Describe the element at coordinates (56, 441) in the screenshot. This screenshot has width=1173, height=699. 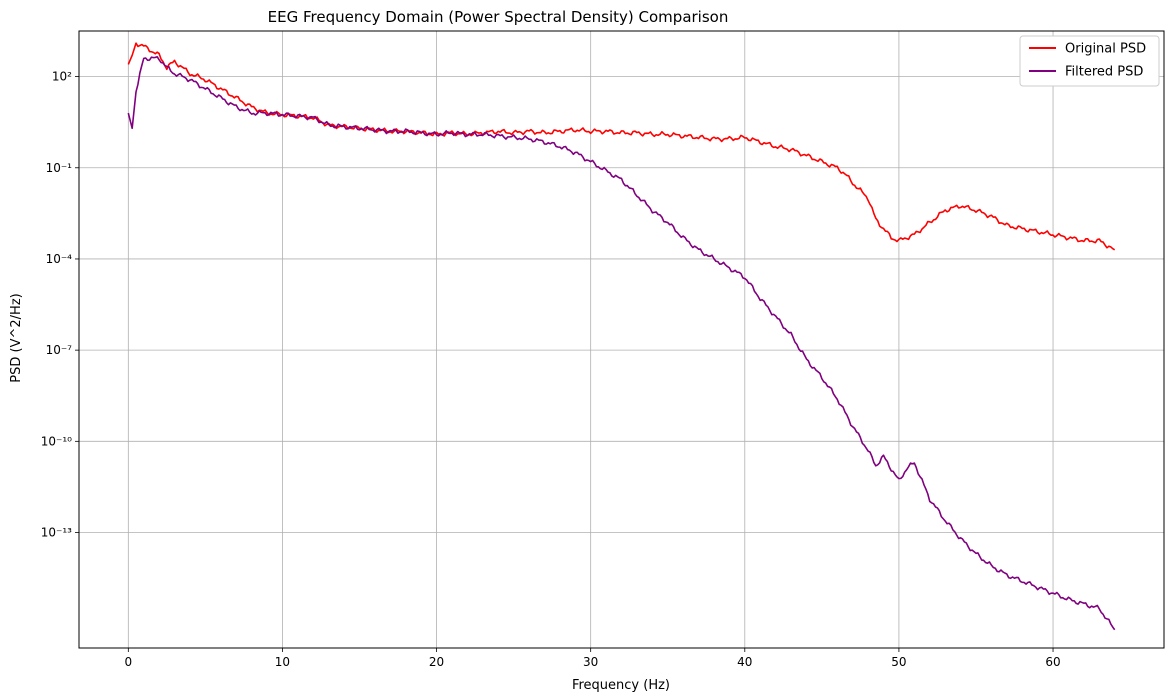
I see `y-tick-label: 10⁻¹⁰` at that location.